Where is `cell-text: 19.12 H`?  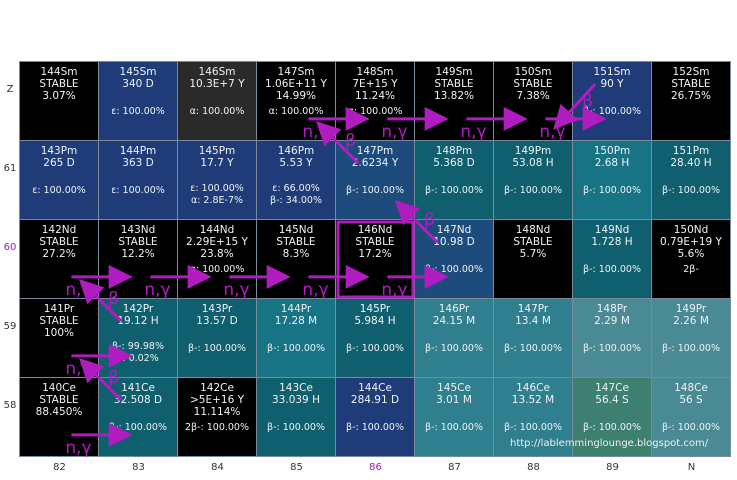 cell-text: 19.12 H is located at coordinates (138, 321).